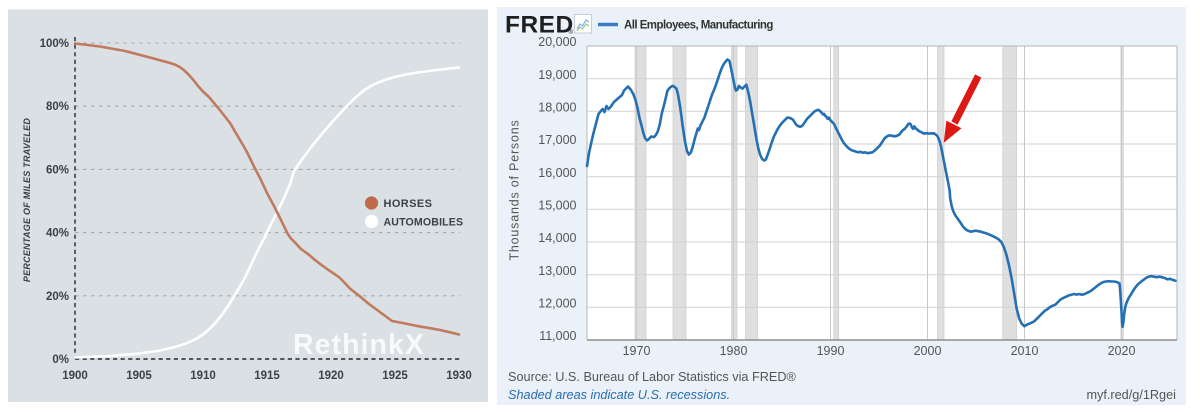 The image size is (1200, 417). What do you see at coordinates (331, 376) in the screenshot?
I see `svg-text: 1920` at bounding box center [331, 376].